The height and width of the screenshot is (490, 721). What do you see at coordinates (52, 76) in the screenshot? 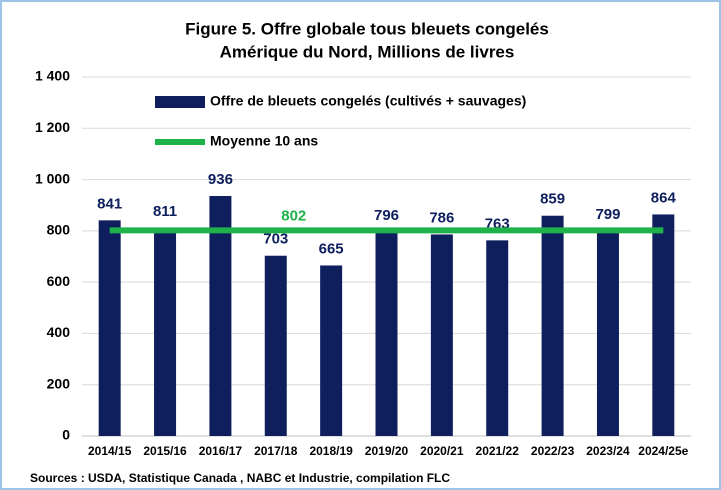
I see `y-tick-label: 1 400` at bounding box center [52, 76].